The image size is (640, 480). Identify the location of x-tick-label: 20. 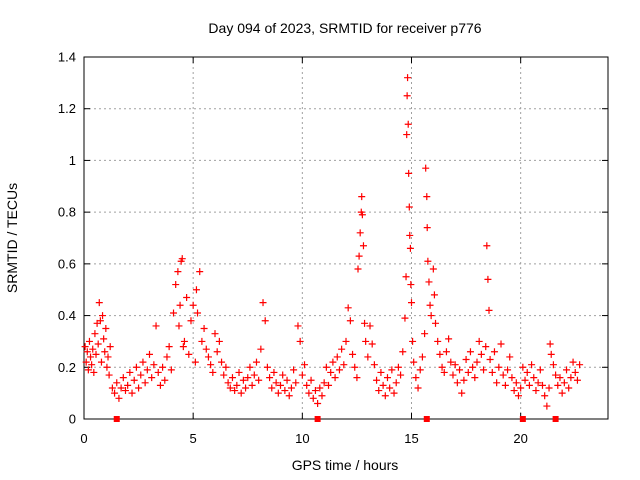
(520, 438).